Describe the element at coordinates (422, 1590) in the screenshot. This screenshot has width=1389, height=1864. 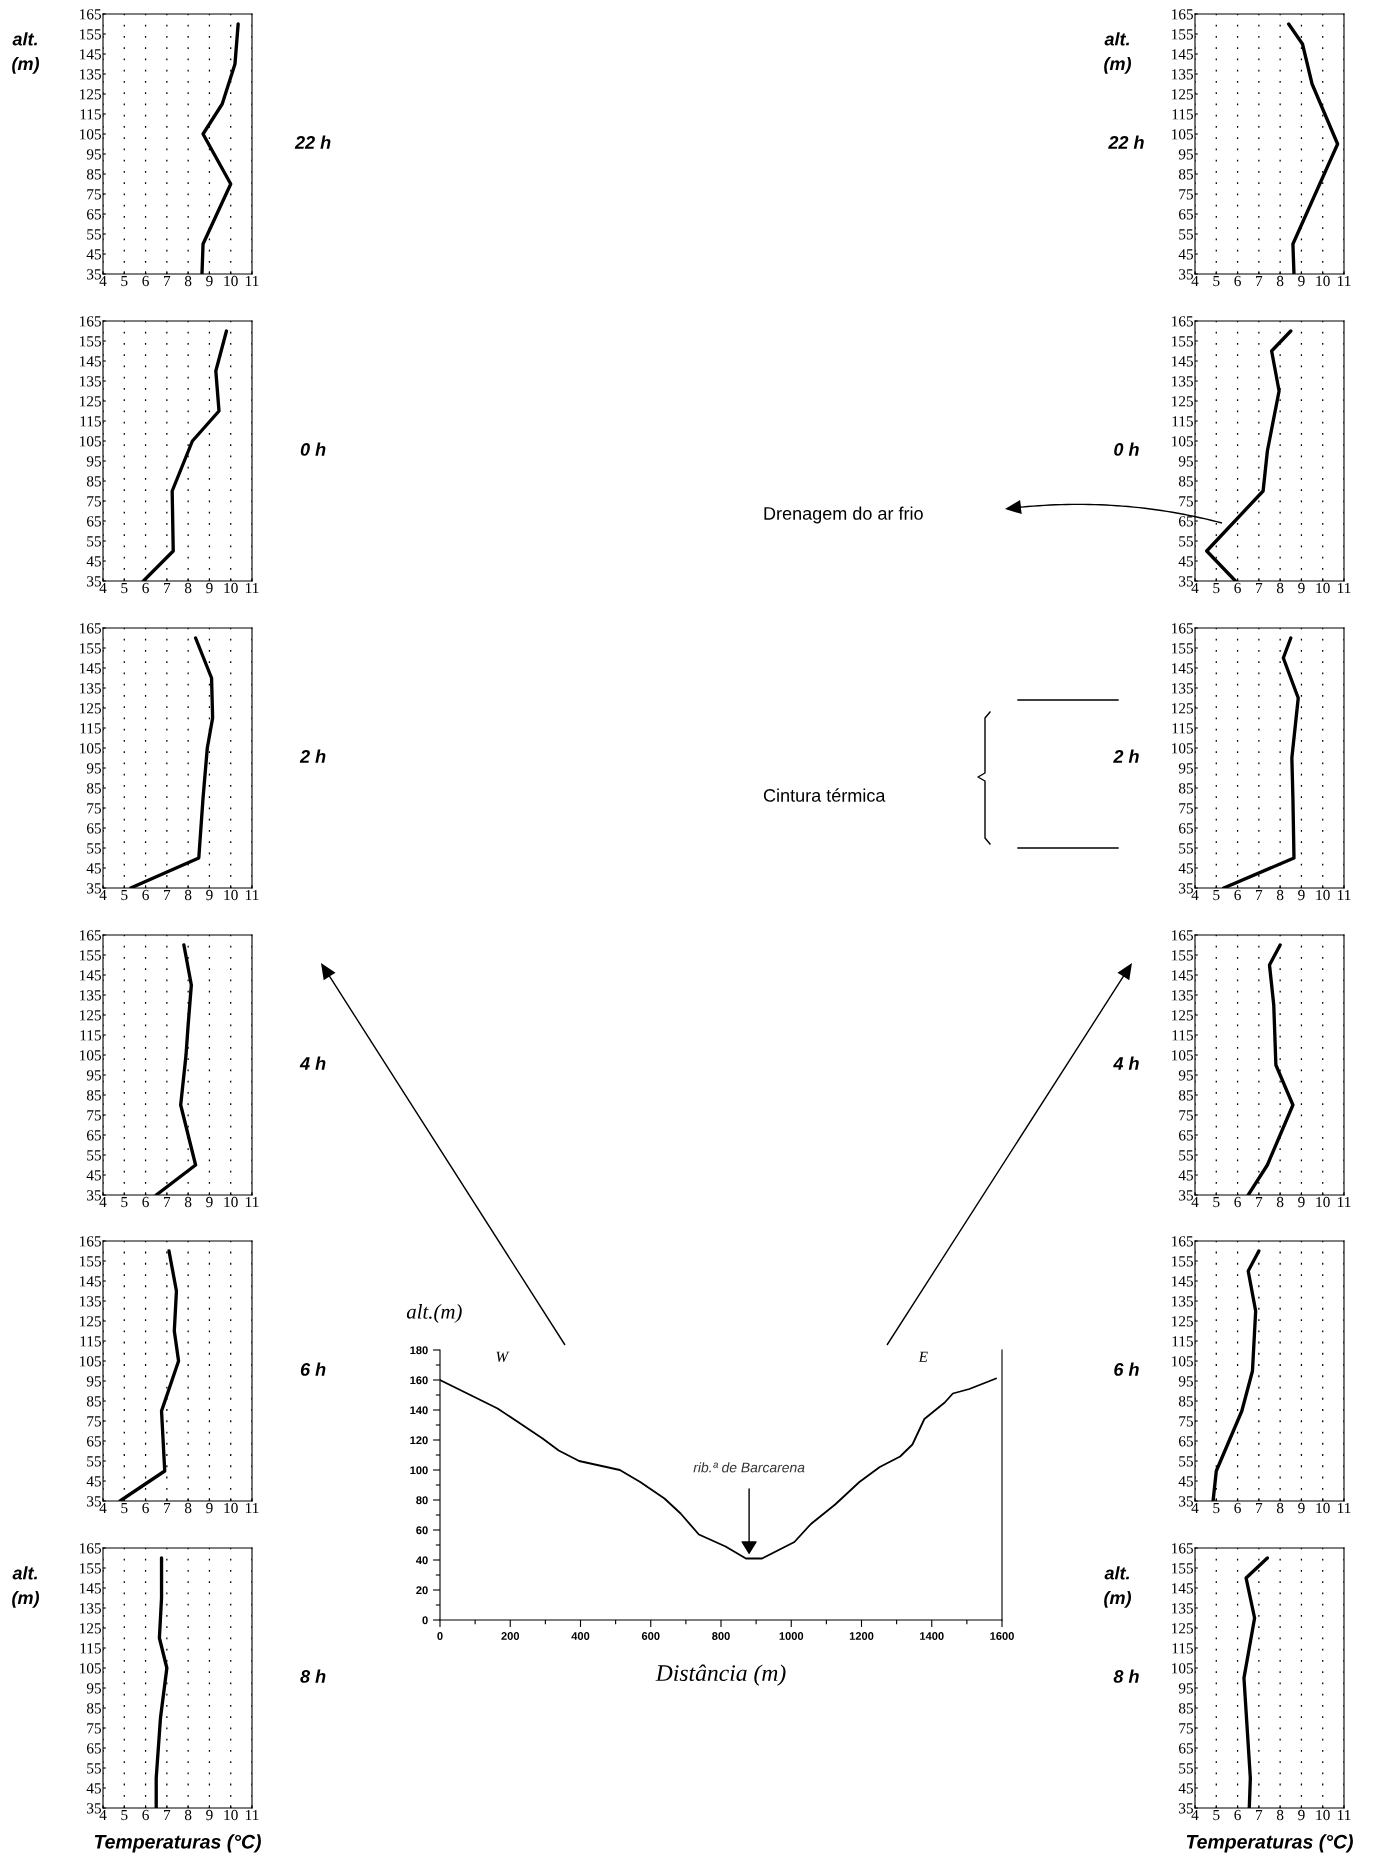
I see `y-tick-label: 20` at that location.